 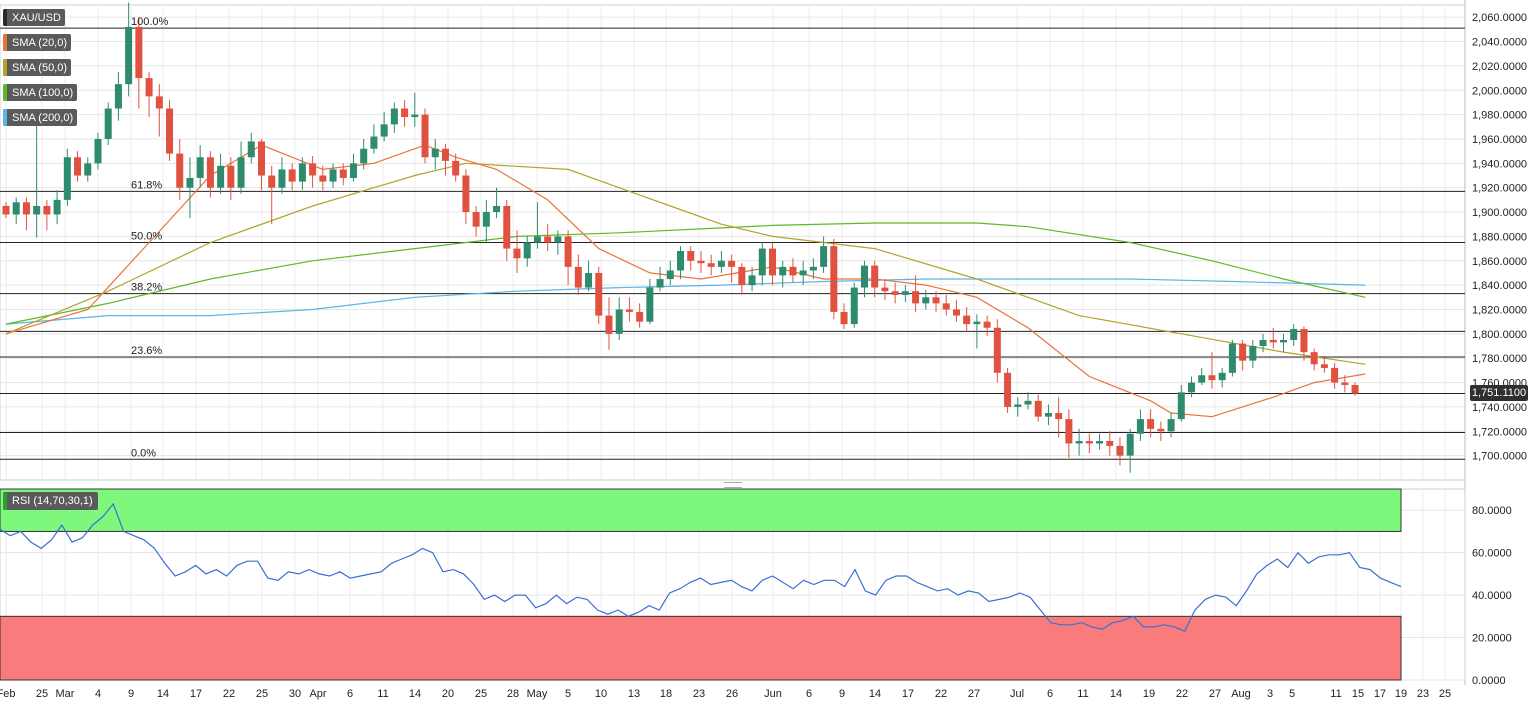 I want to click on legend-sma100: SMA (100,0), so click(x=40, y=92).